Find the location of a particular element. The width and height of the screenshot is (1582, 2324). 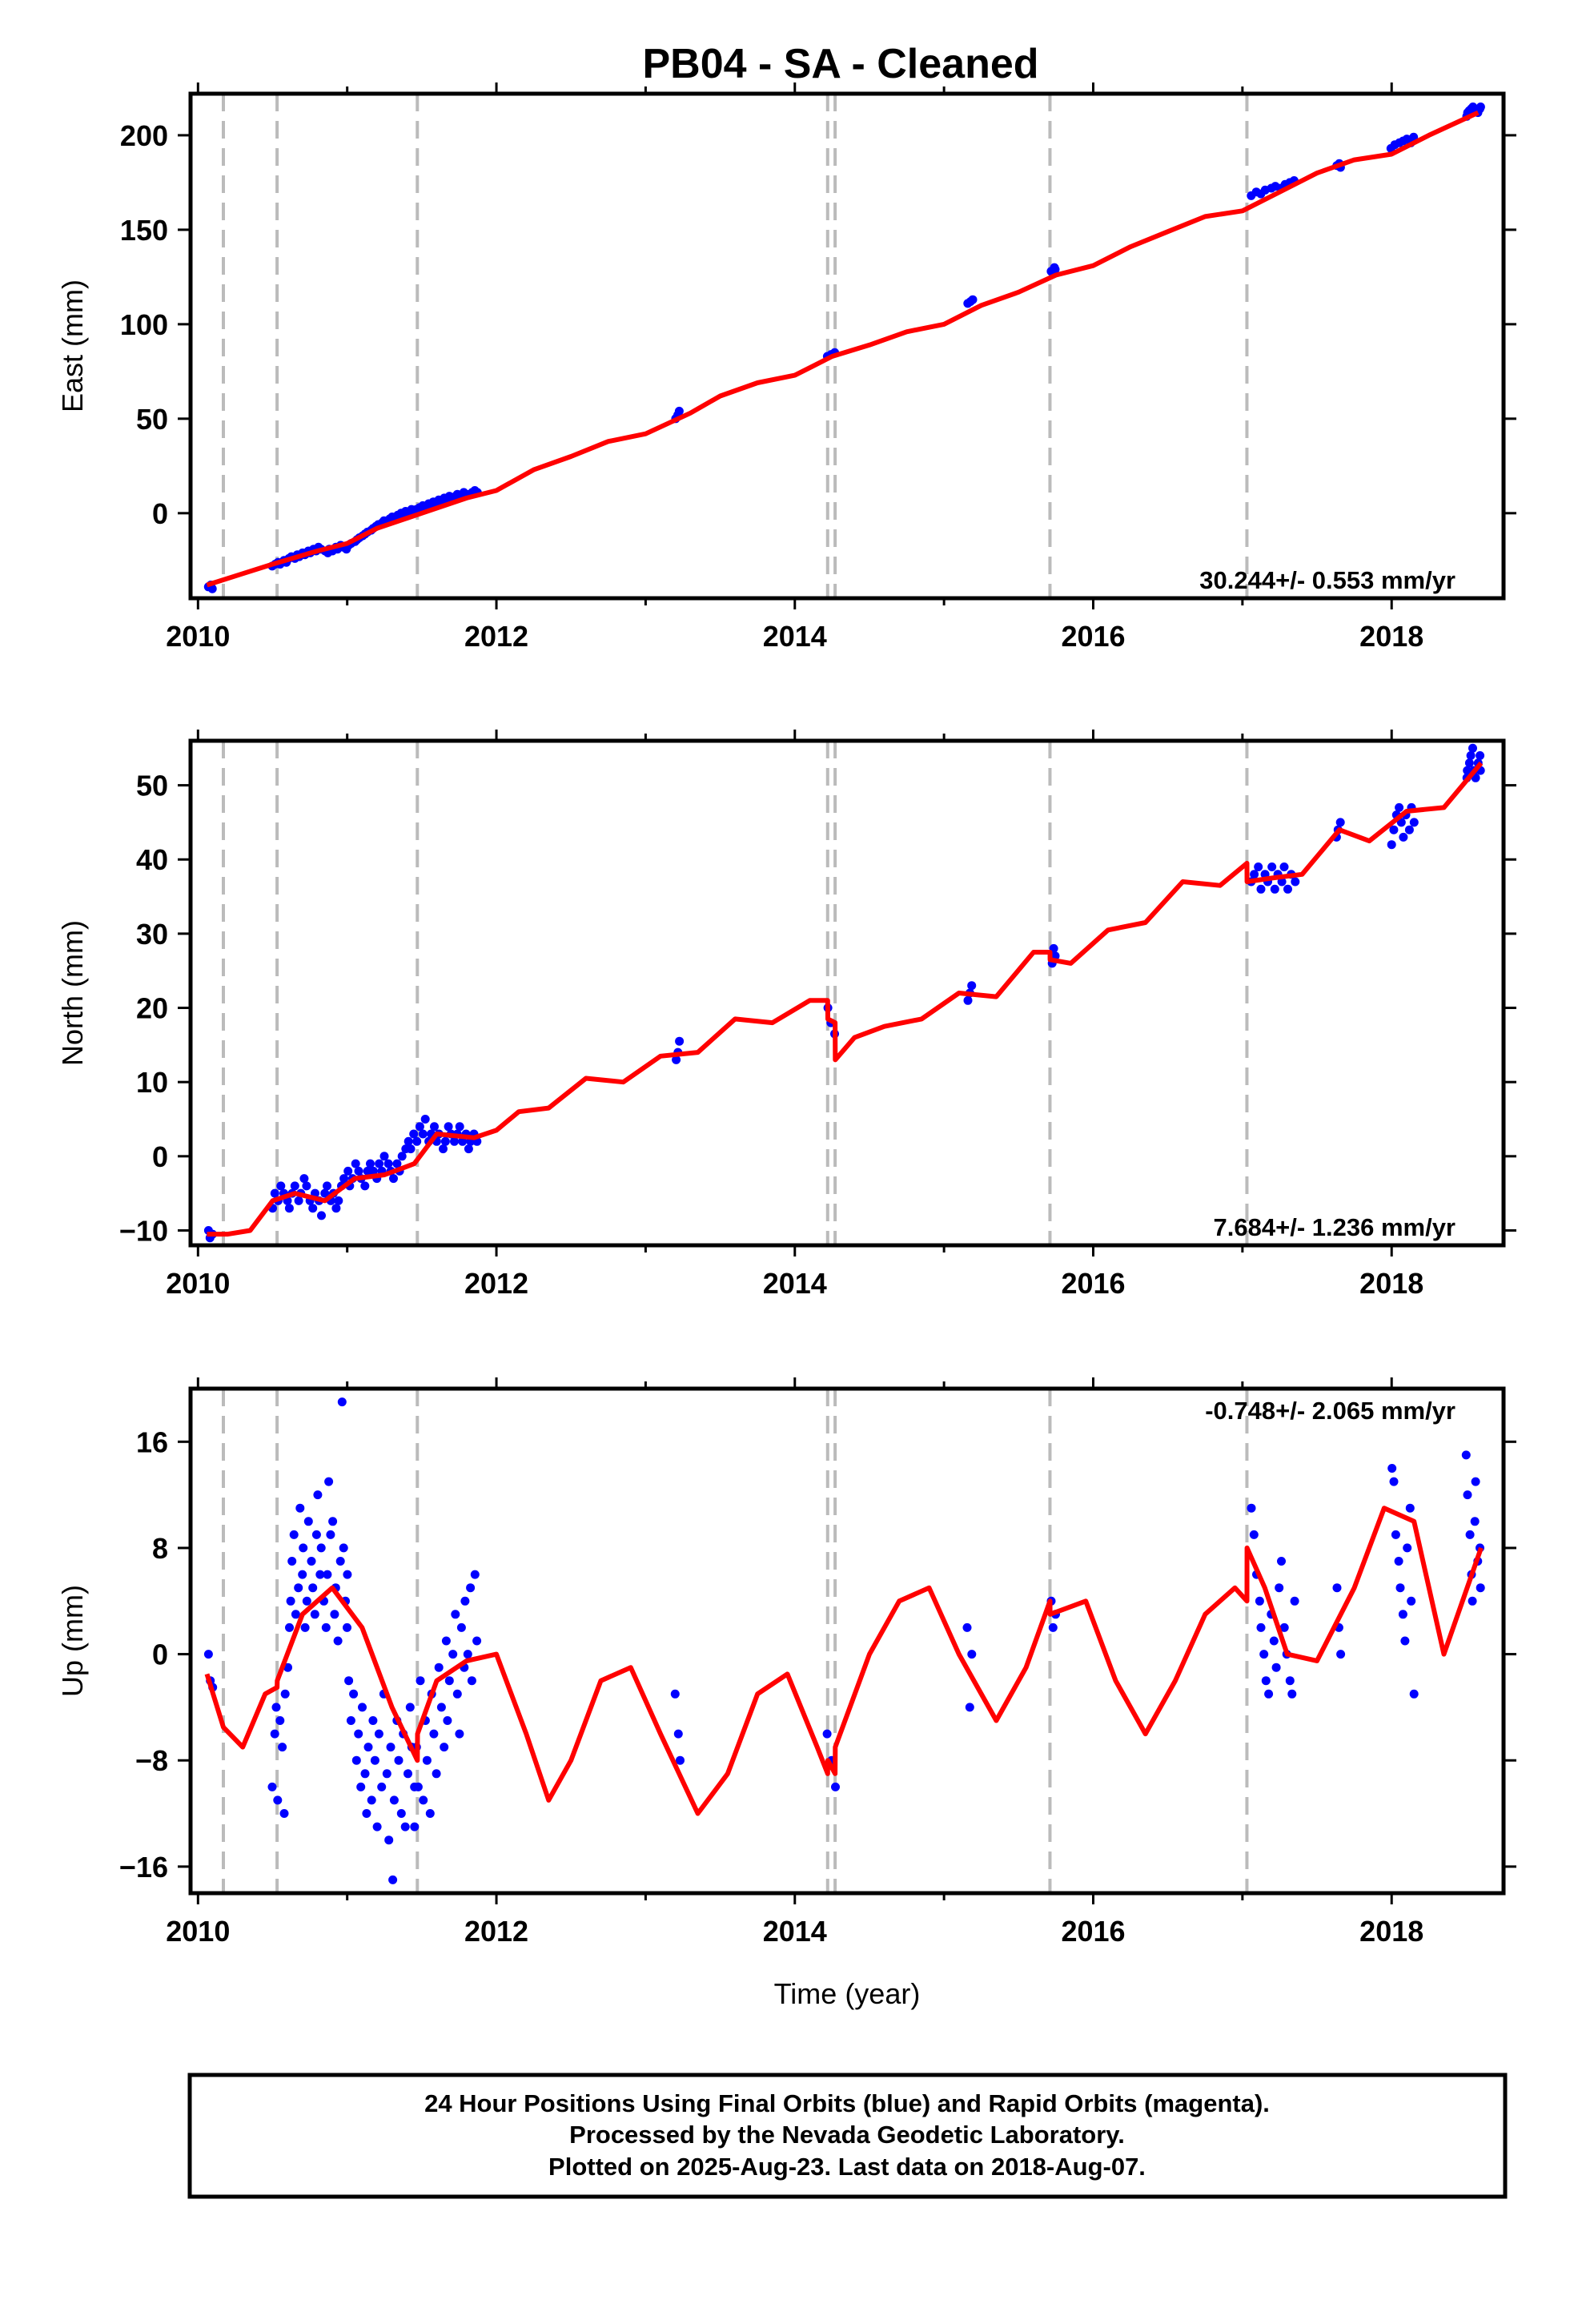

east-y-tick-label: 100 is located at coordinates (144, 324).